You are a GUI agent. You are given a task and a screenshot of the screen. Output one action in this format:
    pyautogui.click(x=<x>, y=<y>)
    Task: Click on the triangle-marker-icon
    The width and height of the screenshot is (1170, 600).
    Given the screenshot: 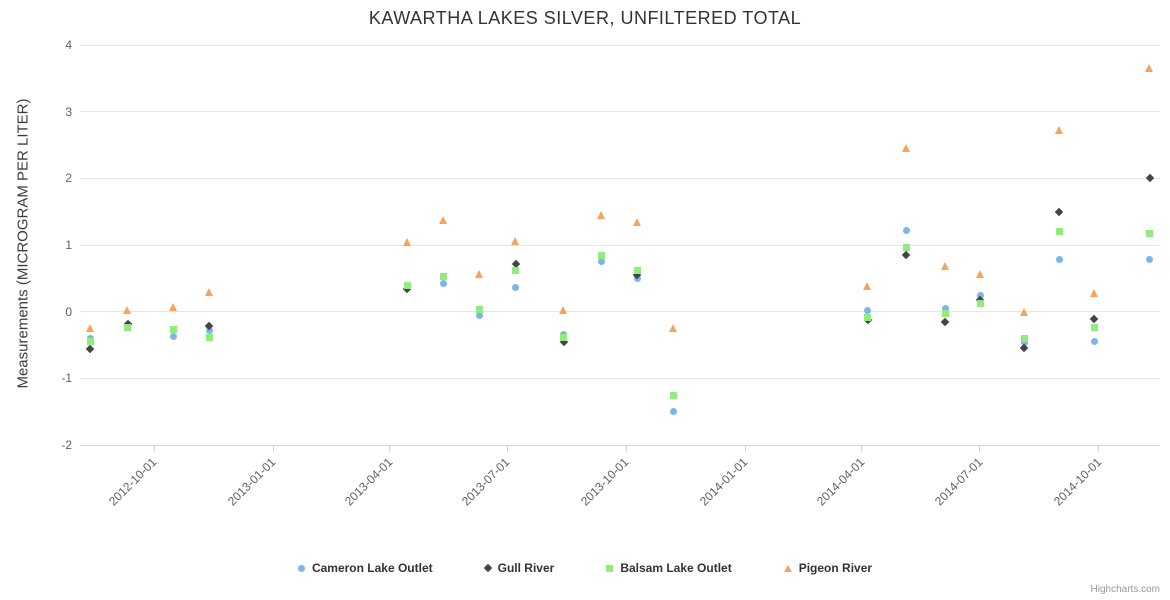 What is the action you would take?
    pyautogui.click(x=787, y=568)
    